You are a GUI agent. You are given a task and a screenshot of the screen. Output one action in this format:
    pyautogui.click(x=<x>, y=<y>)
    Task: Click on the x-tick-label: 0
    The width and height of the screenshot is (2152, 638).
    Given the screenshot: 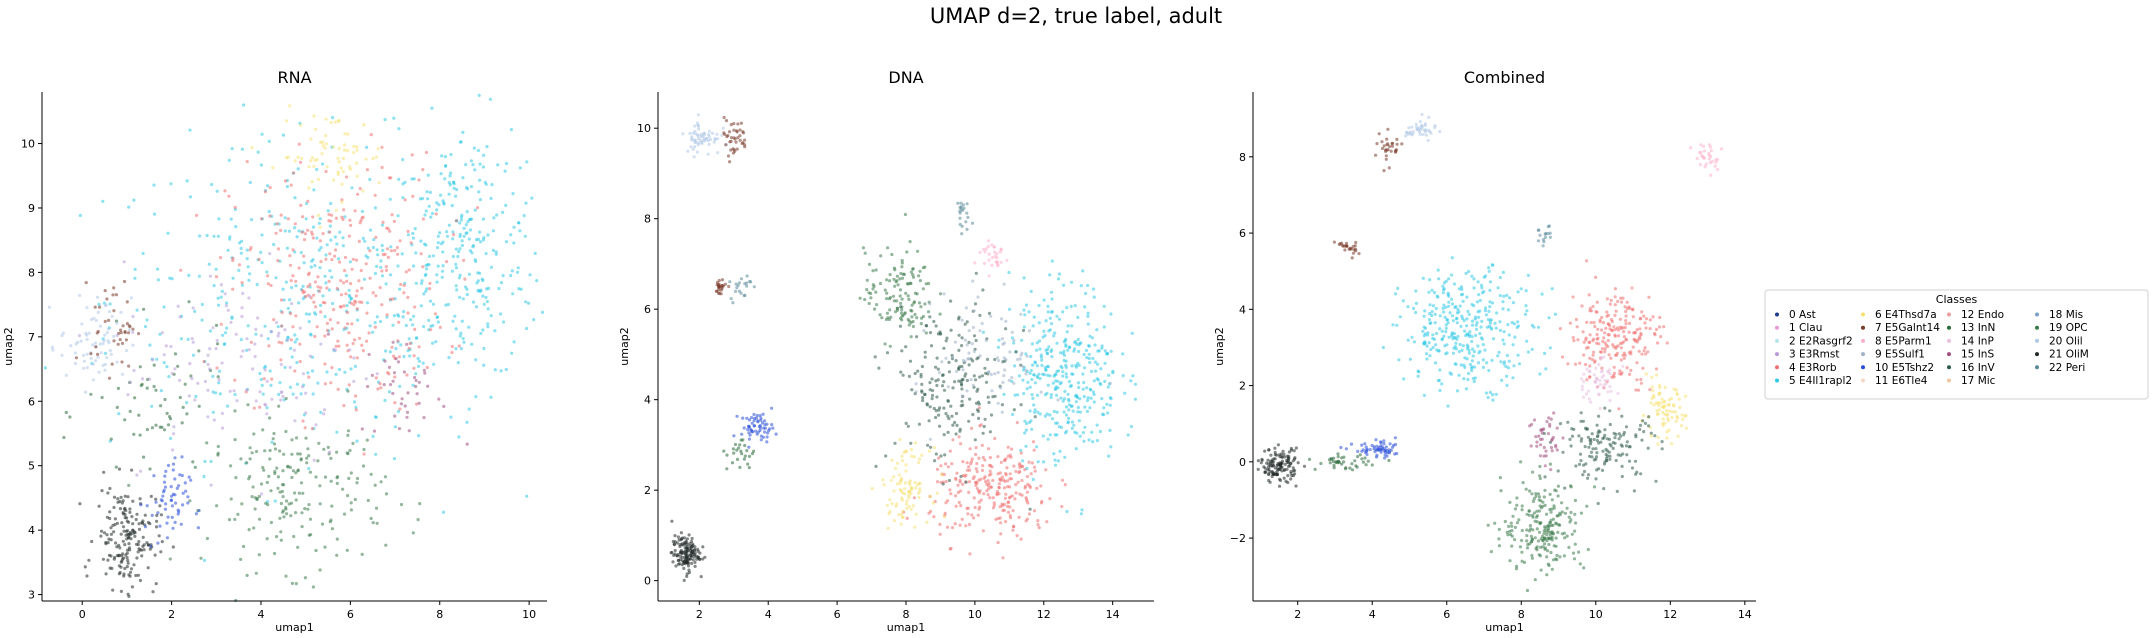 What is the action you would take?
    pyautogui.click(x=82, y=614)
    